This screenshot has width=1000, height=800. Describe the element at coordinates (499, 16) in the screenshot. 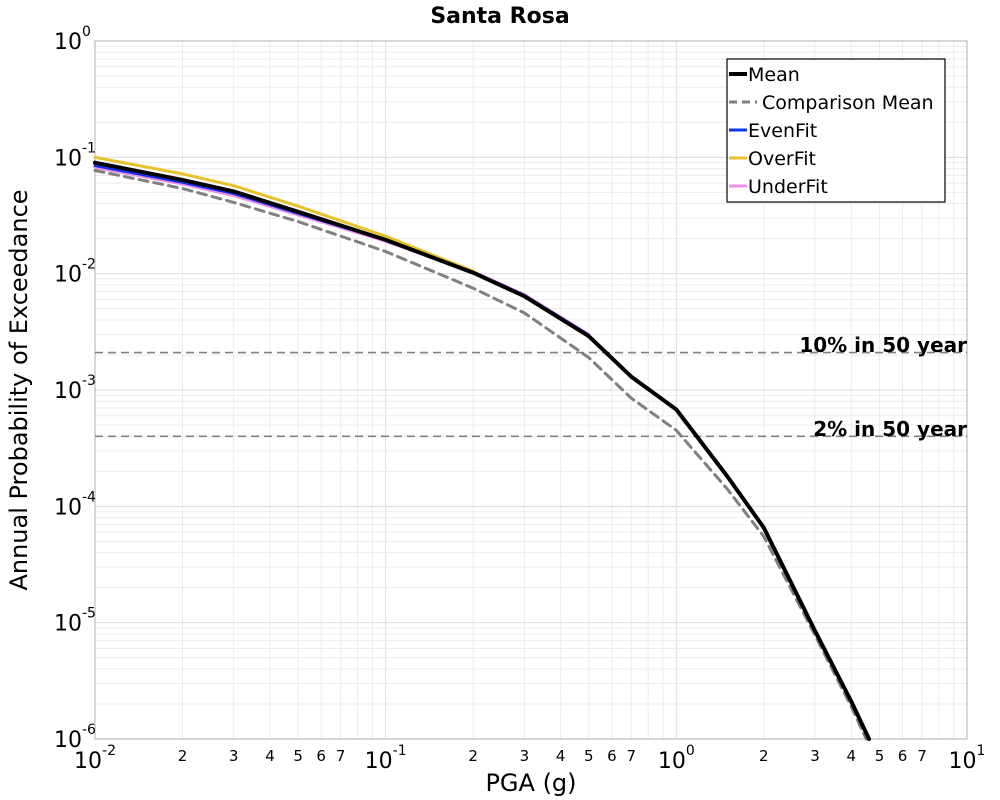

I see `chart-title: Santa Rosa` at that location.